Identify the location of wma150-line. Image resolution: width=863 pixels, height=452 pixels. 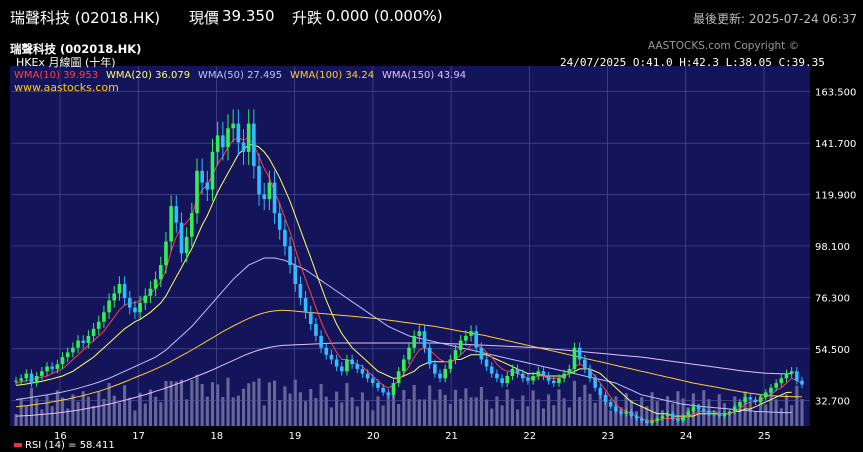
(403, 379).